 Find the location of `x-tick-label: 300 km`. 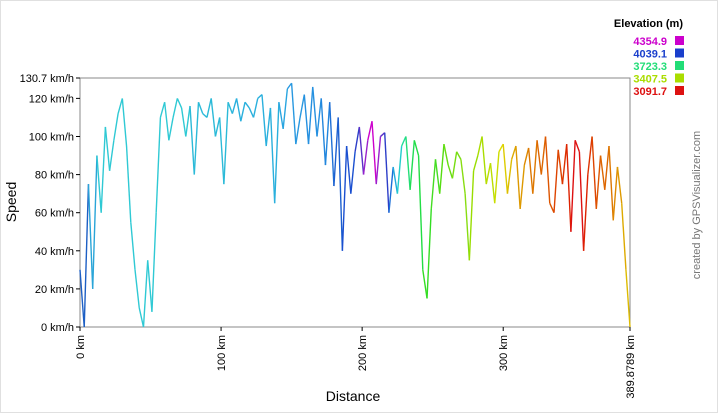

x-tick-label: 300 km is located at coordinates (504, 353).